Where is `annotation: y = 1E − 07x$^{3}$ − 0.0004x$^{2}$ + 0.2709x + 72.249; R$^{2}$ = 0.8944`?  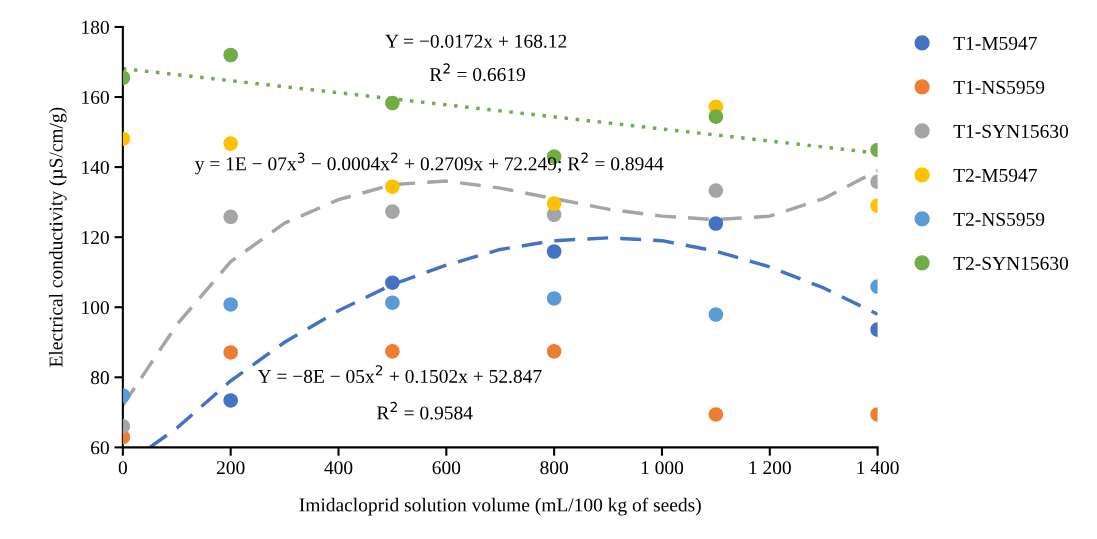 annotation: y = 1E − 07x$^{3}$ − 0.0004x$^{2}$ + 0.2709x + 72.249; R$^{2}$ = 0.8944 is located at coordinates (429, 163).